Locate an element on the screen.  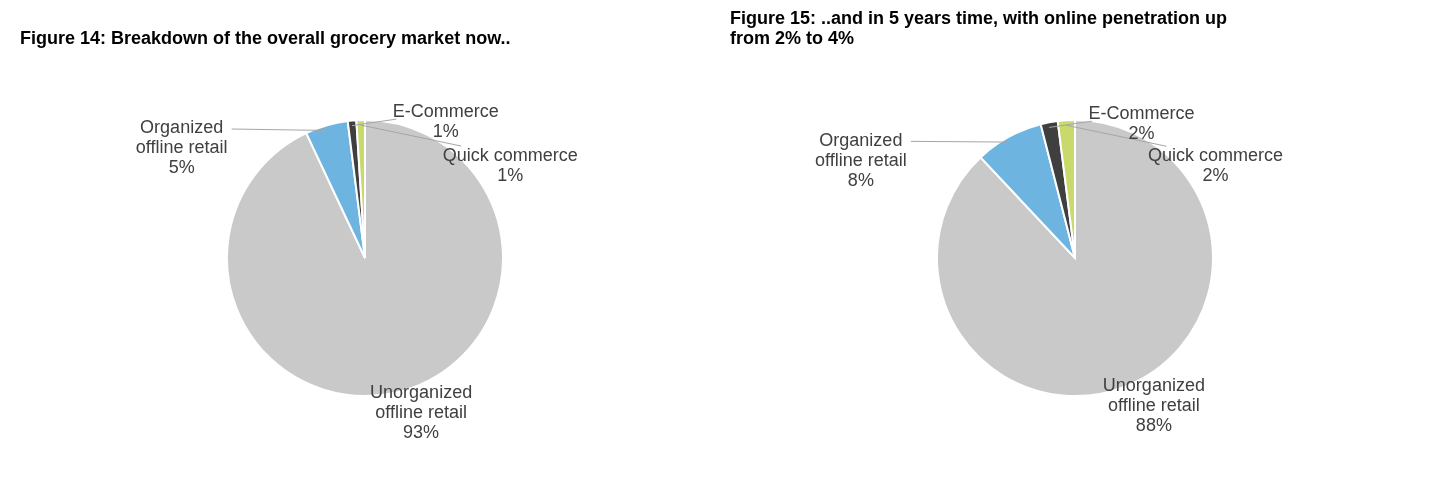
chart-title: Figure 14: Breakdown of the overall grocery market now.. is located at coordinates (265, 38).